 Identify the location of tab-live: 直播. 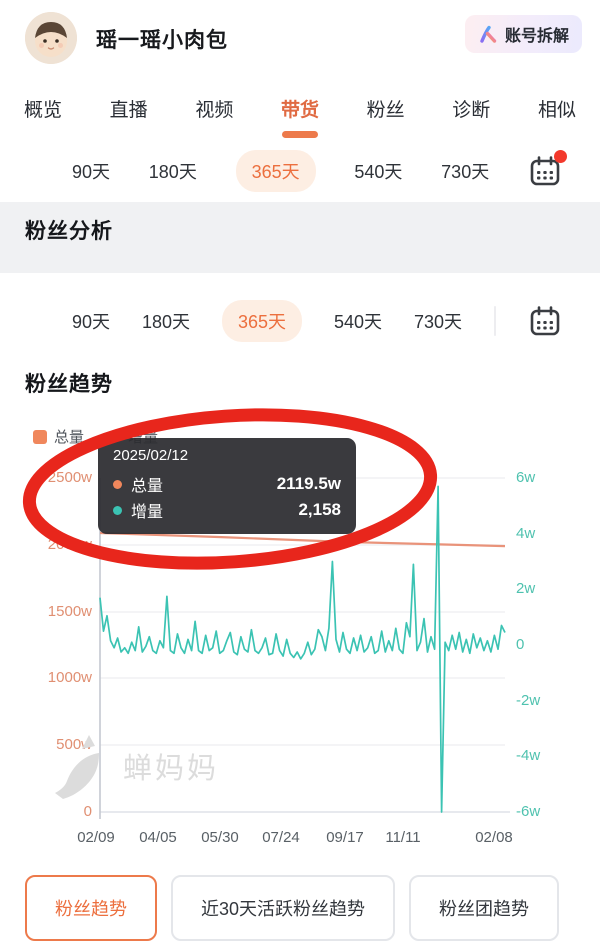
(128, 110).